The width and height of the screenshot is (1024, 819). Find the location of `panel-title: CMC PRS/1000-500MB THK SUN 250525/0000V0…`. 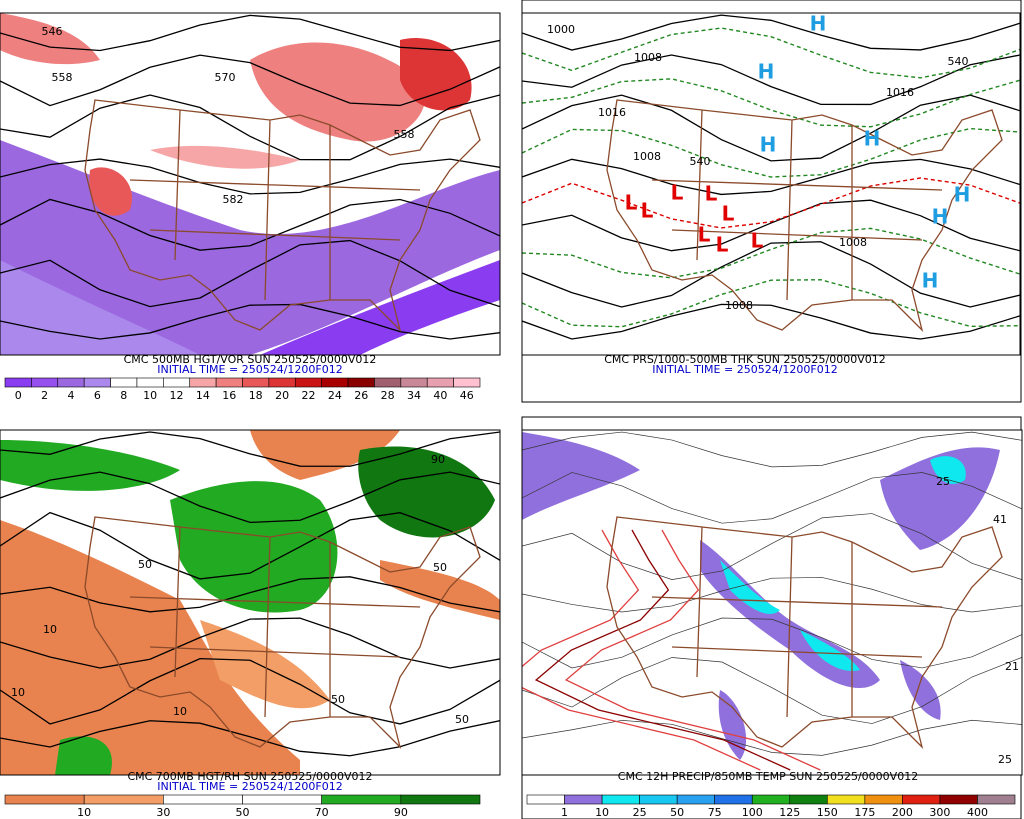

panel-title: CMC PRS/1000-500MB THK SUN 250525/0000V0… is located at coordinates (744, 359).